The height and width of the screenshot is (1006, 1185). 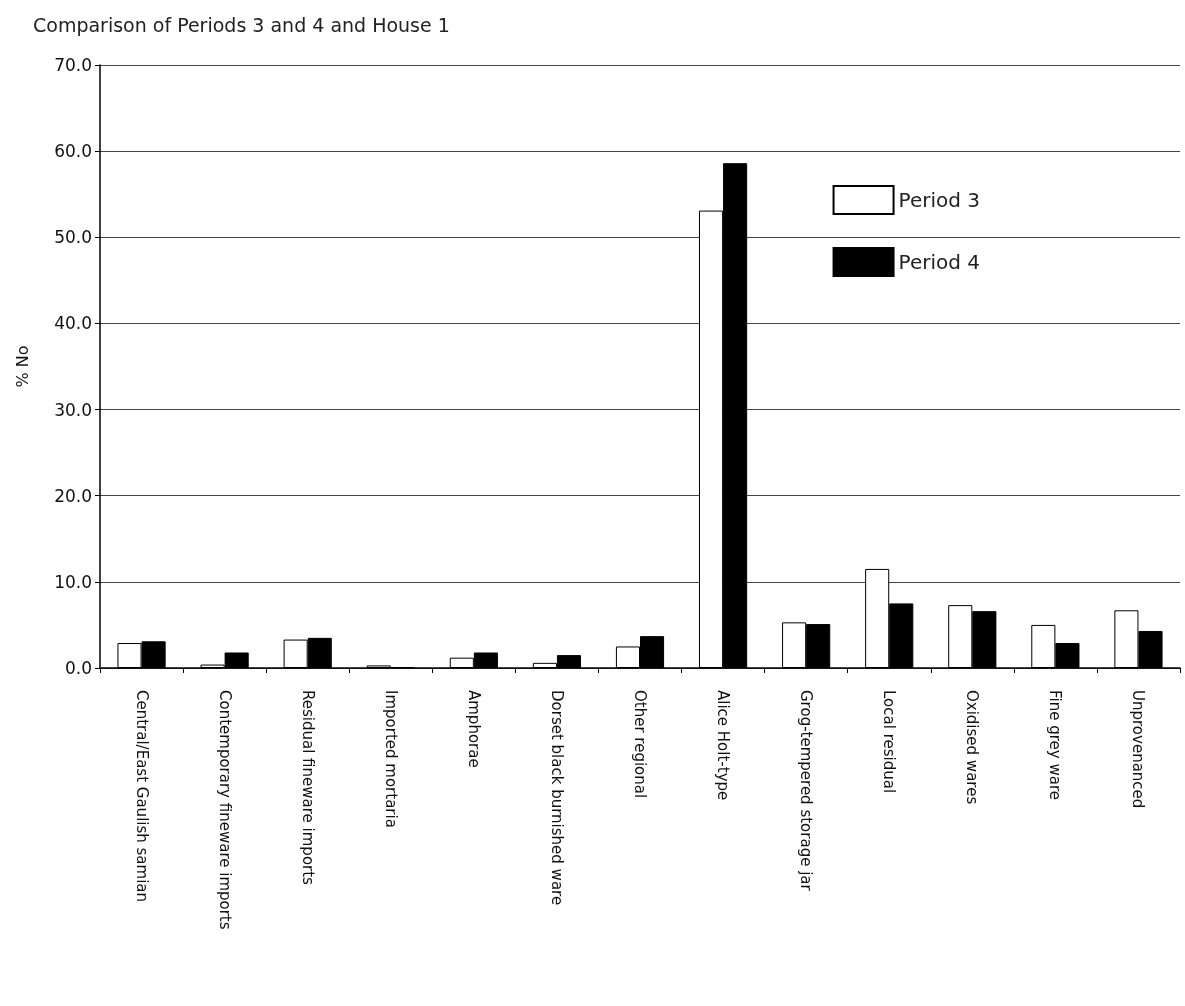 I want to click on y-tick-label: 60.0, so click(x=73, y=151).